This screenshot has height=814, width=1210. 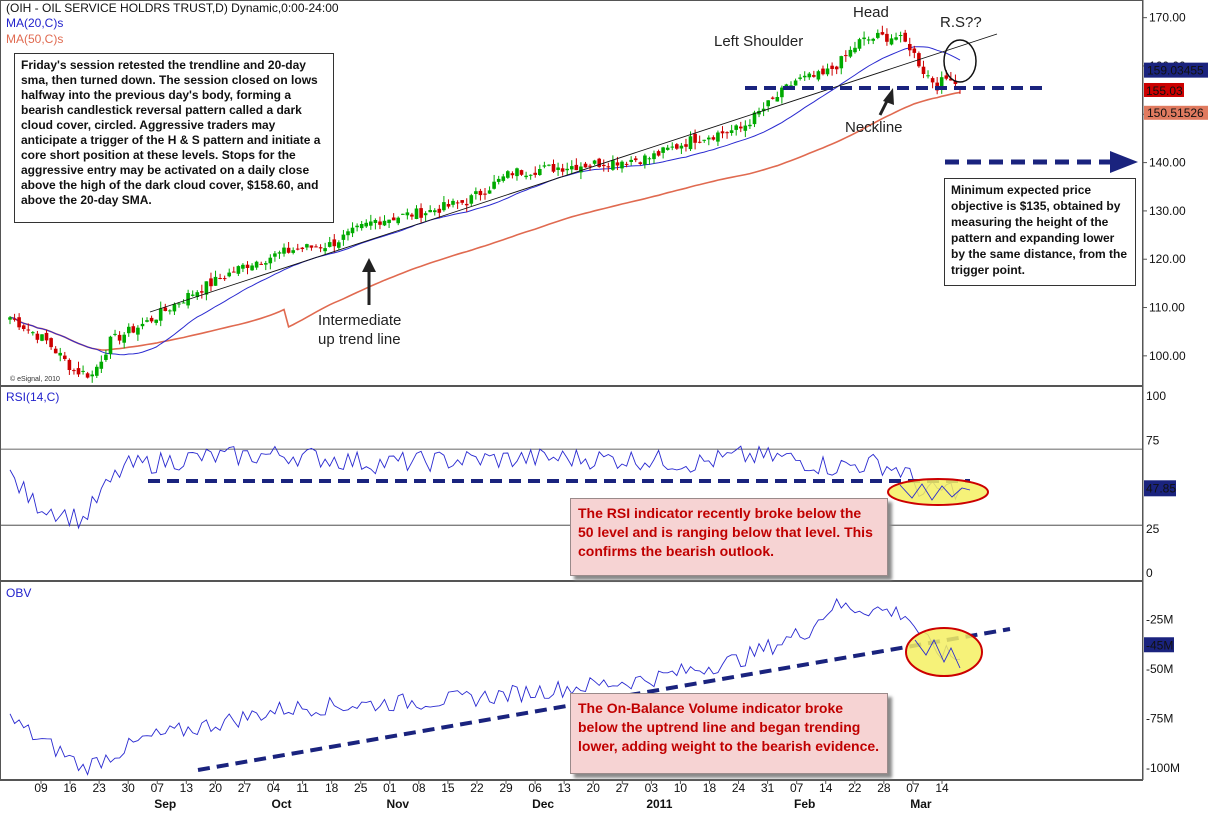 I want to click on right-shoulder-label: R.S??, so click(x=961, y=22).